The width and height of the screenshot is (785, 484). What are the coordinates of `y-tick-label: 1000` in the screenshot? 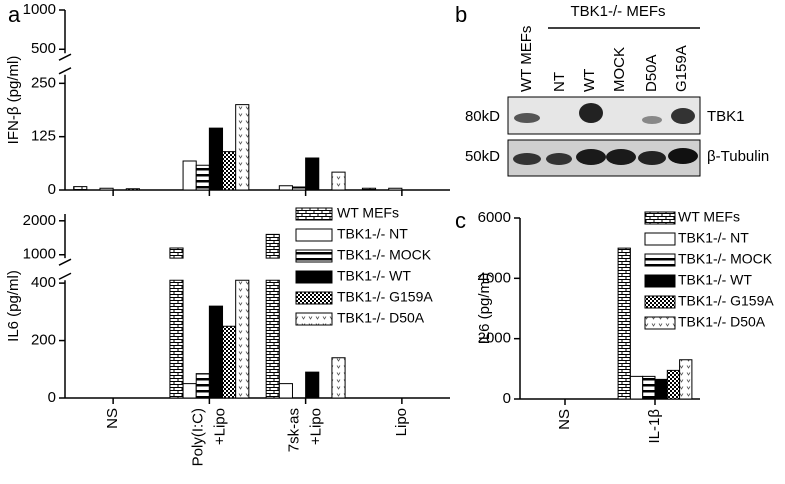 It's located at (39, 254).